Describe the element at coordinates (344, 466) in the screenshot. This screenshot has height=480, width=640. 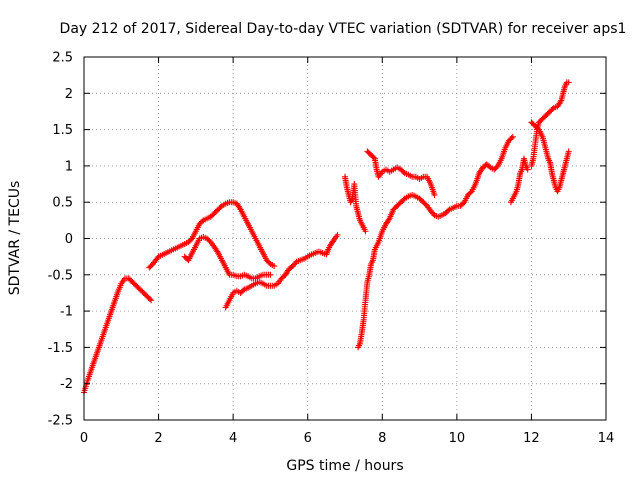
I see `x-axis-label: GPS time / hours` at that location.